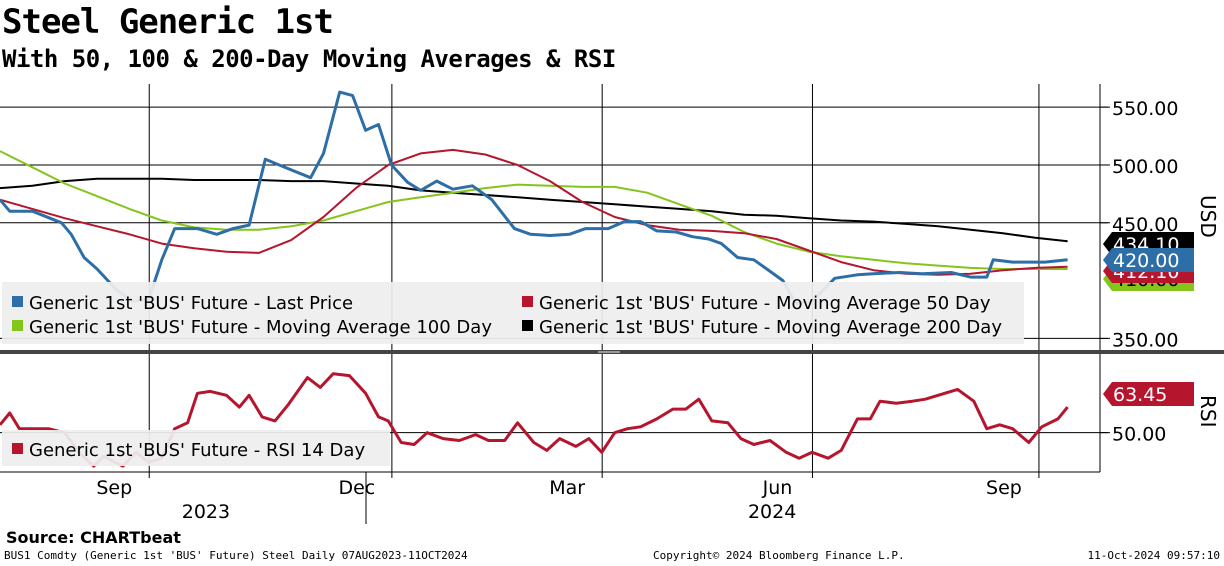 This screenshot has height=566, width=1224. What do you see at coordinates (772, 512) in the screenshot?
I see `year-label: 2024` at bounding box center [772, 512].